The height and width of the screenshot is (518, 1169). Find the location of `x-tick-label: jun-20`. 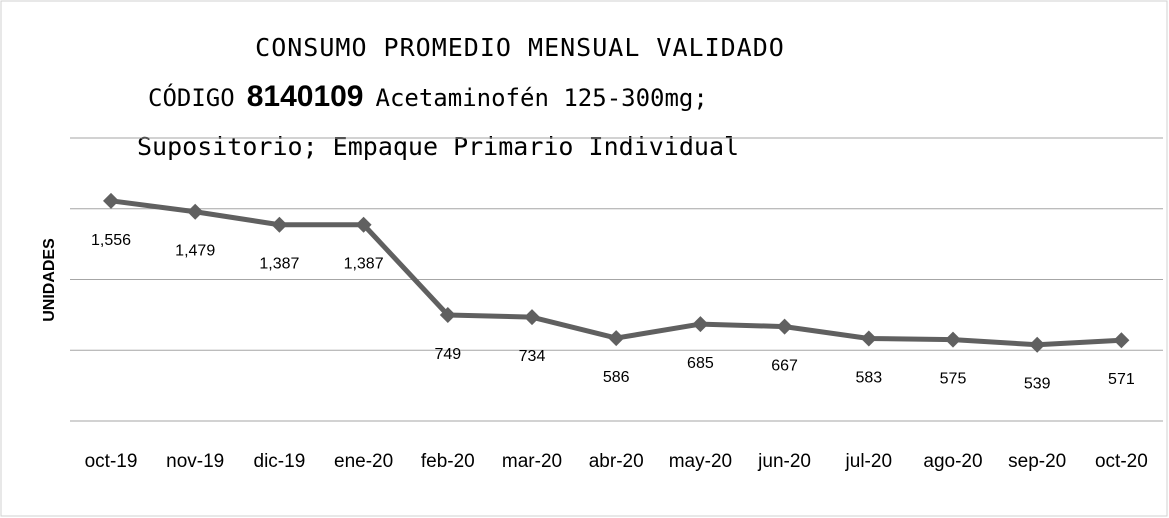

x-tick-label: jun-20 is located at coordinates (784, 461).